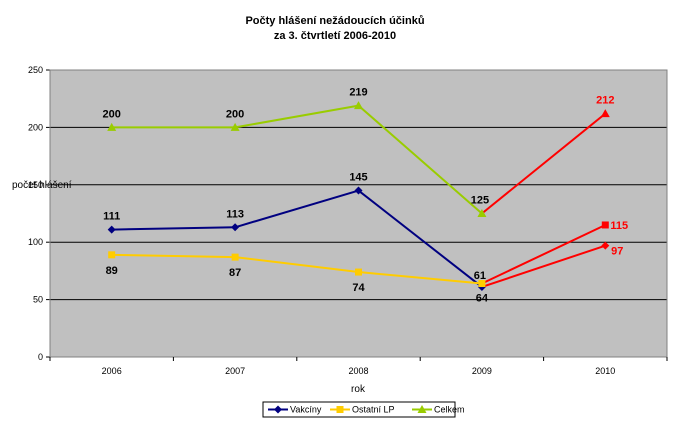 The width and height of the screenshot is (681, 429). I want to click on data-label-vakc-ny-2007: 113, so click(235, 214).